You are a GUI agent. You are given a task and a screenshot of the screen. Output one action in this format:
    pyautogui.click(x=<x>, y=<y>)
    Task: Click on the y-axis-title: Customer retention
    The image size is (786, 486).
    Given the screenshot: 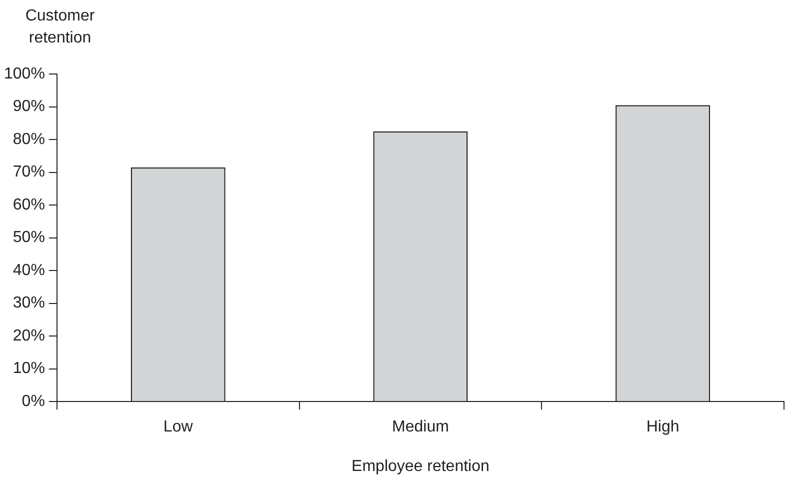 What is the action you would take?
    pyautogui.click(x=60, y=26)
    